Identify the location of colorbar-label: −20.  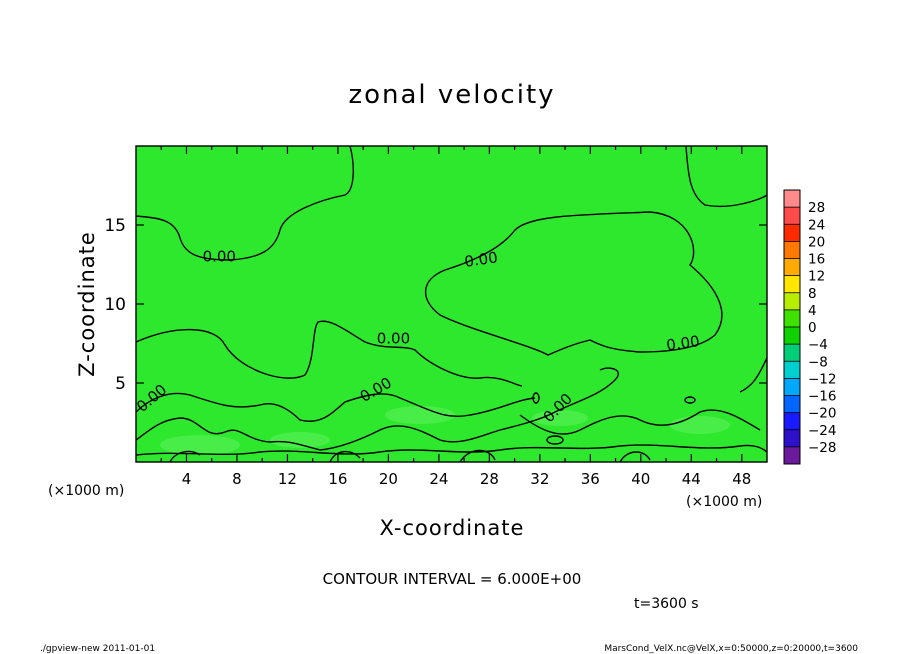
(822, 414).